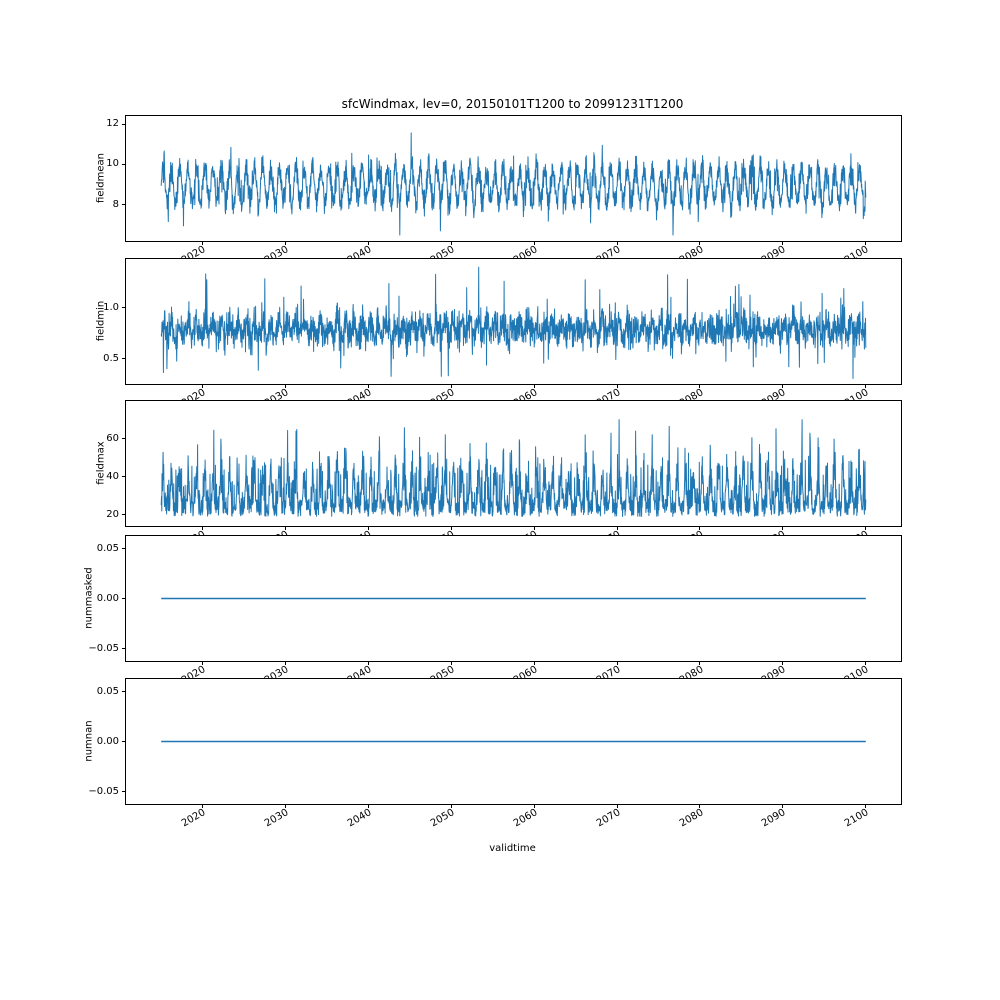 The width and height of the screenshot is (1000, 1000). Describe the element at coordinates (88, 597) in the screenshot. I see `y-axis-label: nummasked` at that location.